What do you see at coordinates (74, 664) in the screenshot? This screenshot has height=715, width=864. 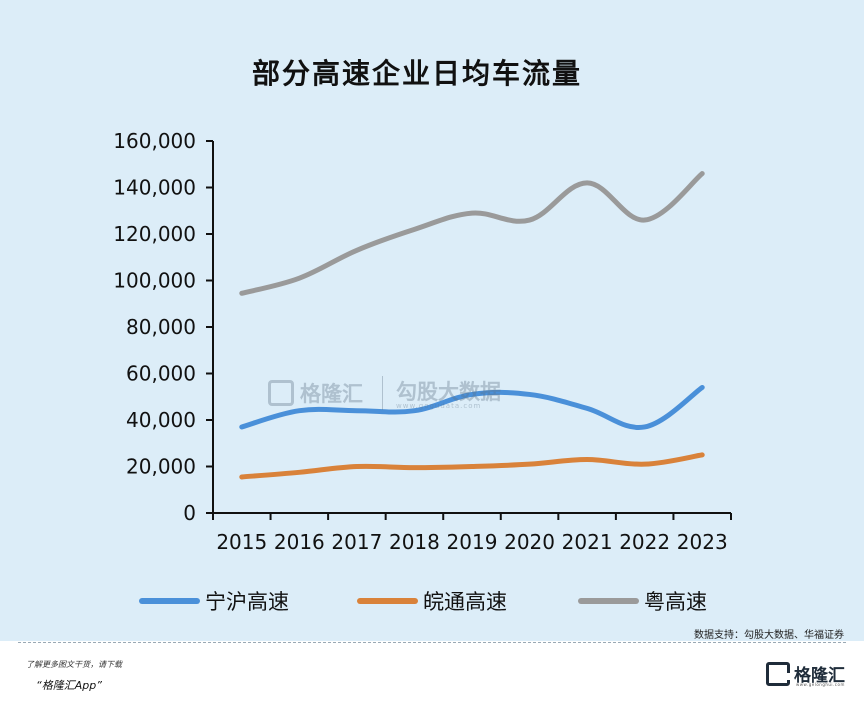 I see `promo-text: 了解更多图文干货，请下载` at bounding box center [74, 664].